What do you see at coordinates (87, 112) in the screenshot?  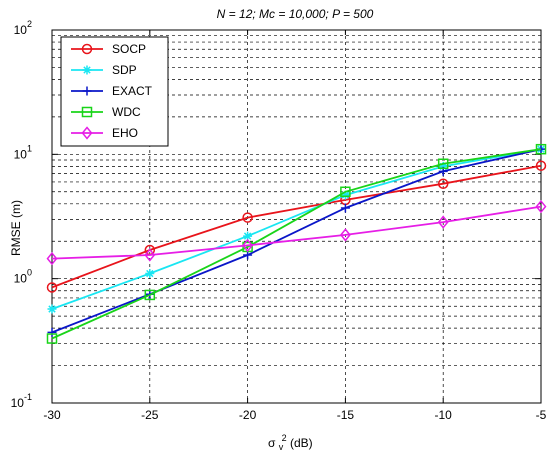 I see `legend-marker-wdc` at bounding box center [87, 112].